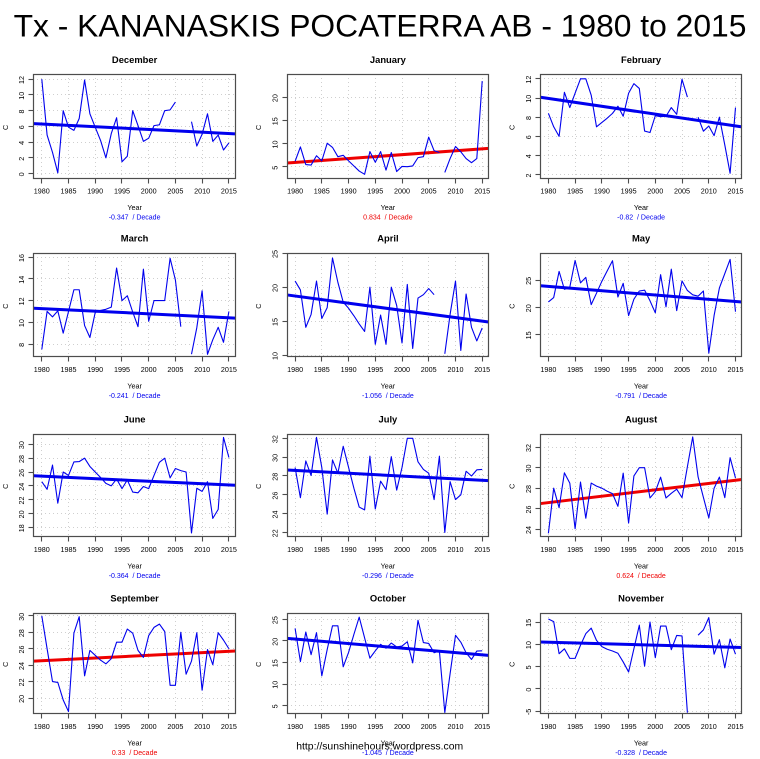 The height and width of the screenshot is (759, 760). I want to click on svg-text: January, so click(388, 59).